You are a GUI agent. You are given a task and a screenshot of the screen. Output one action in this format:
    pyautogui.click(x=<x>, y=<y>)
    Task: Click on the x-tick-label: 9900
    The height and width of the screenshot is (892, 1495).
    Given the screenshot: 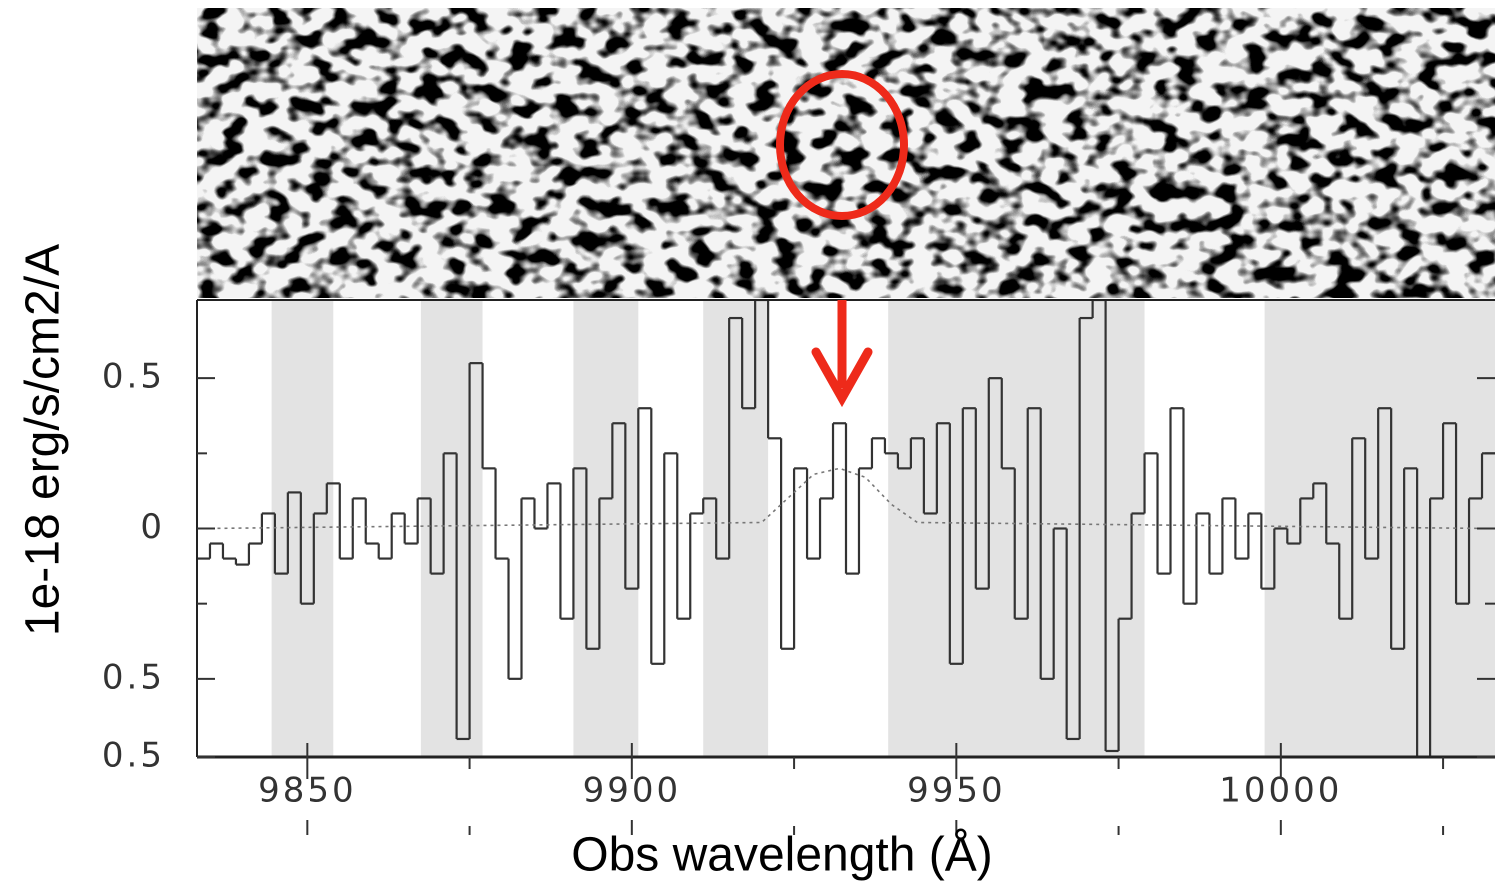 What is the action you would take?
    pyautogui.click(x=632, y=791)
    